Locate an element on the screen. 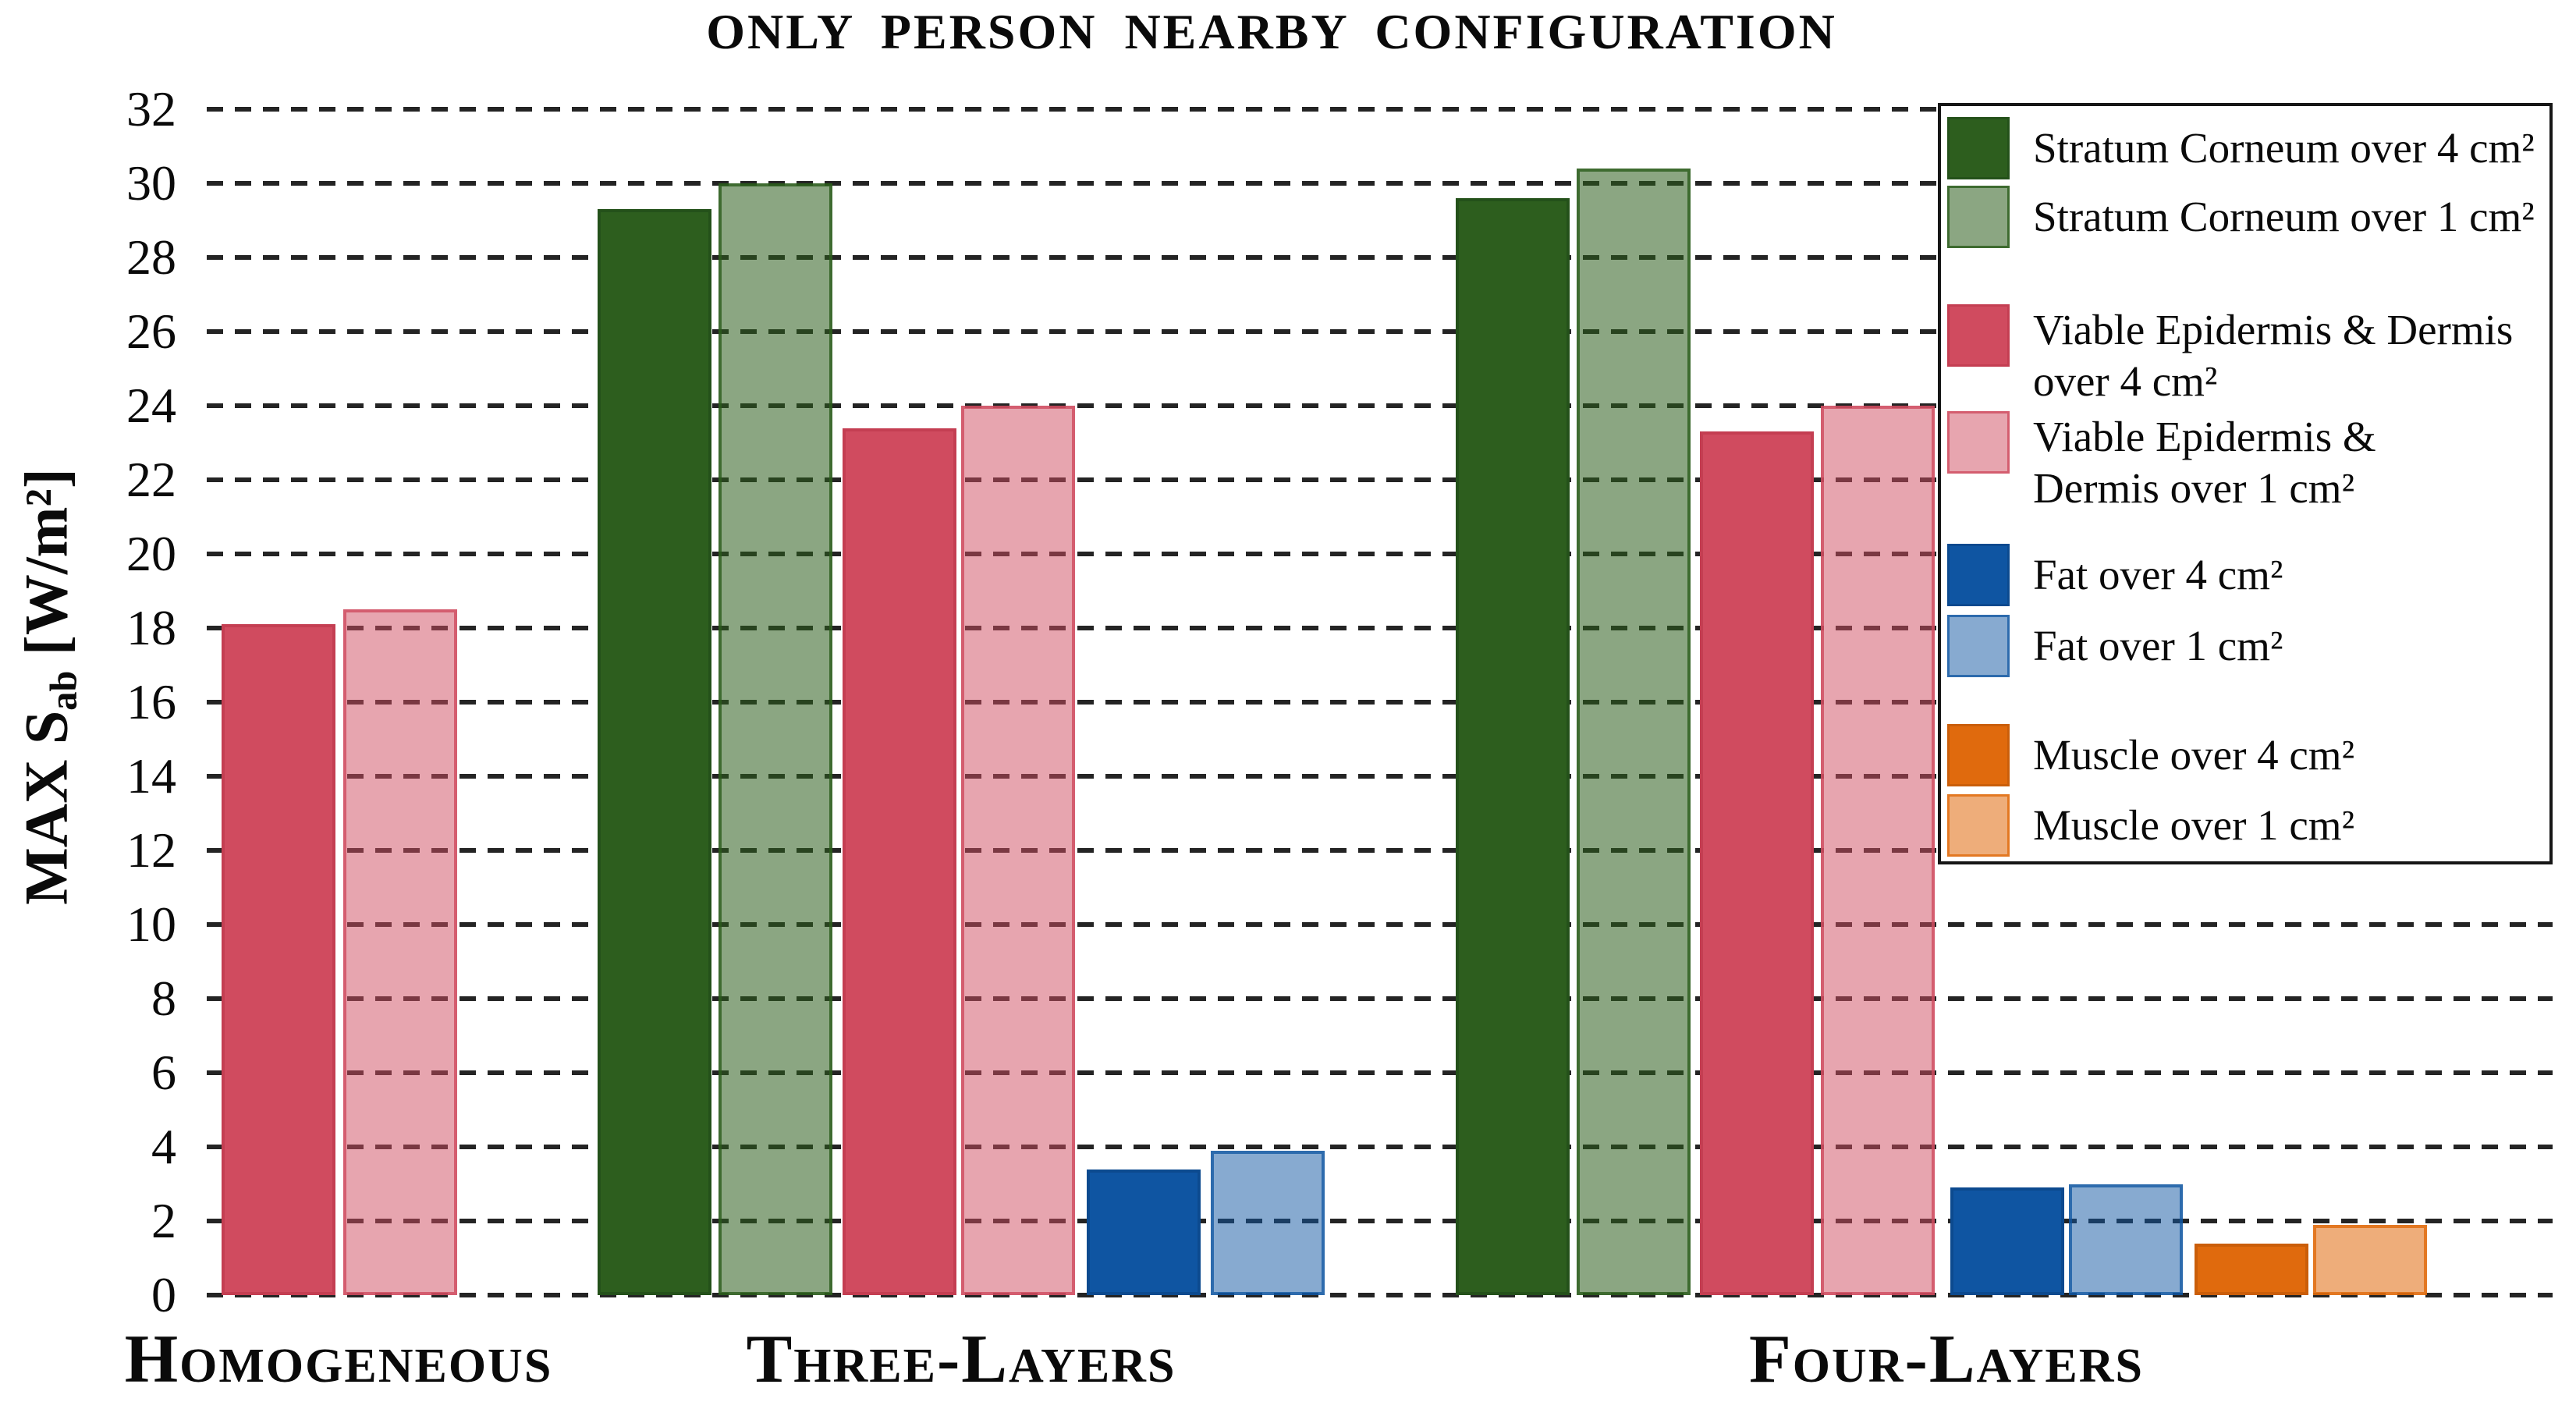  y-tick-label-18: 18 is located at coordinates (151, 627).